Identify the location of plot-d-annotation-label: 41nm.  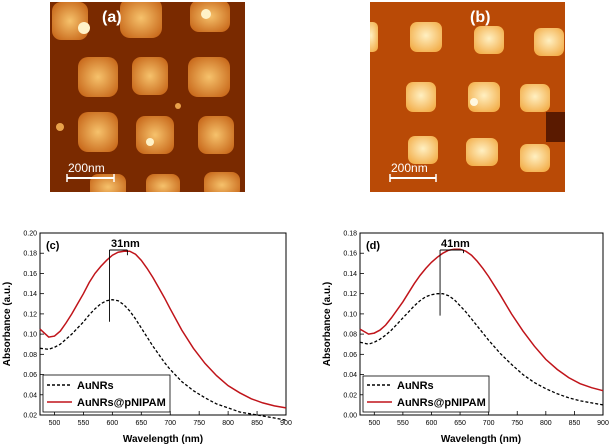
(455, 244).